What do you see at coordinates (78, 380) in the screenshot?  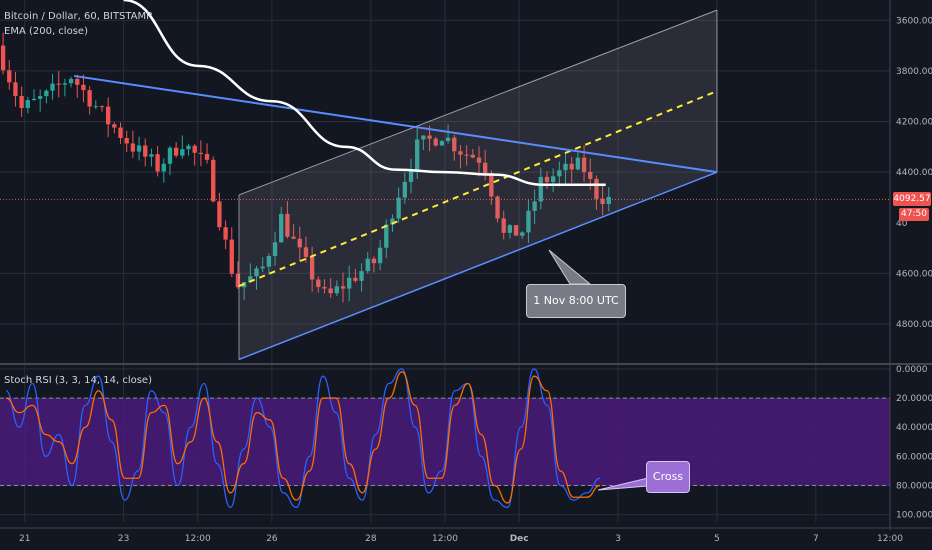 I see `stoch-rsi-legend: Stoch RSI (3, 3, 14, 14, close)` at bounding box center [78, 380].